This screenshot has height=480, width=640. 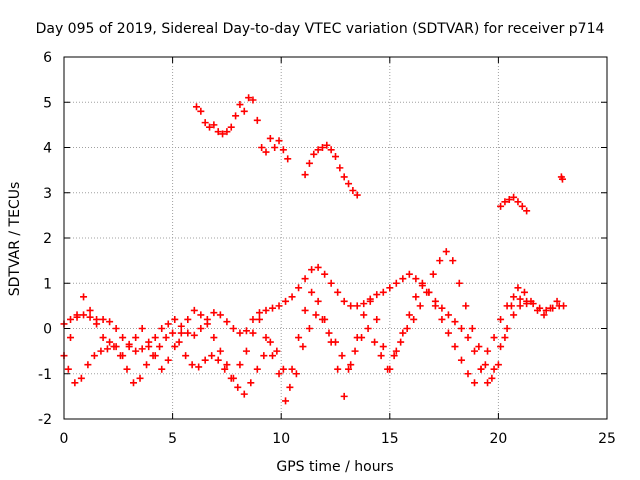 What do you see at coordinates (607, 439) in the screenshot?
I see `x-tick-label: 25` at bounding box center [607, 439].